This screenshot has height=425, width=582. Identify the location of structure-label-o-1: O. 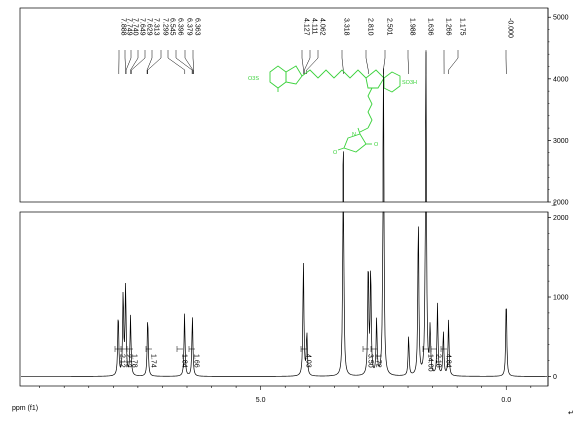
(376, 145).